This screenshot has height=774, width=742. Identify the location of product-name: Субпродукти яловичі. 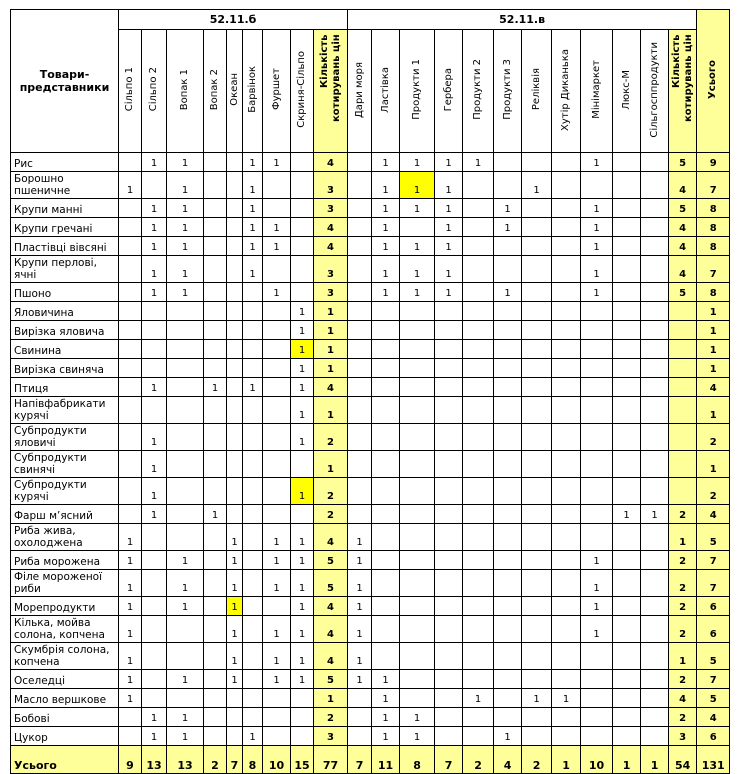
(64, 437).